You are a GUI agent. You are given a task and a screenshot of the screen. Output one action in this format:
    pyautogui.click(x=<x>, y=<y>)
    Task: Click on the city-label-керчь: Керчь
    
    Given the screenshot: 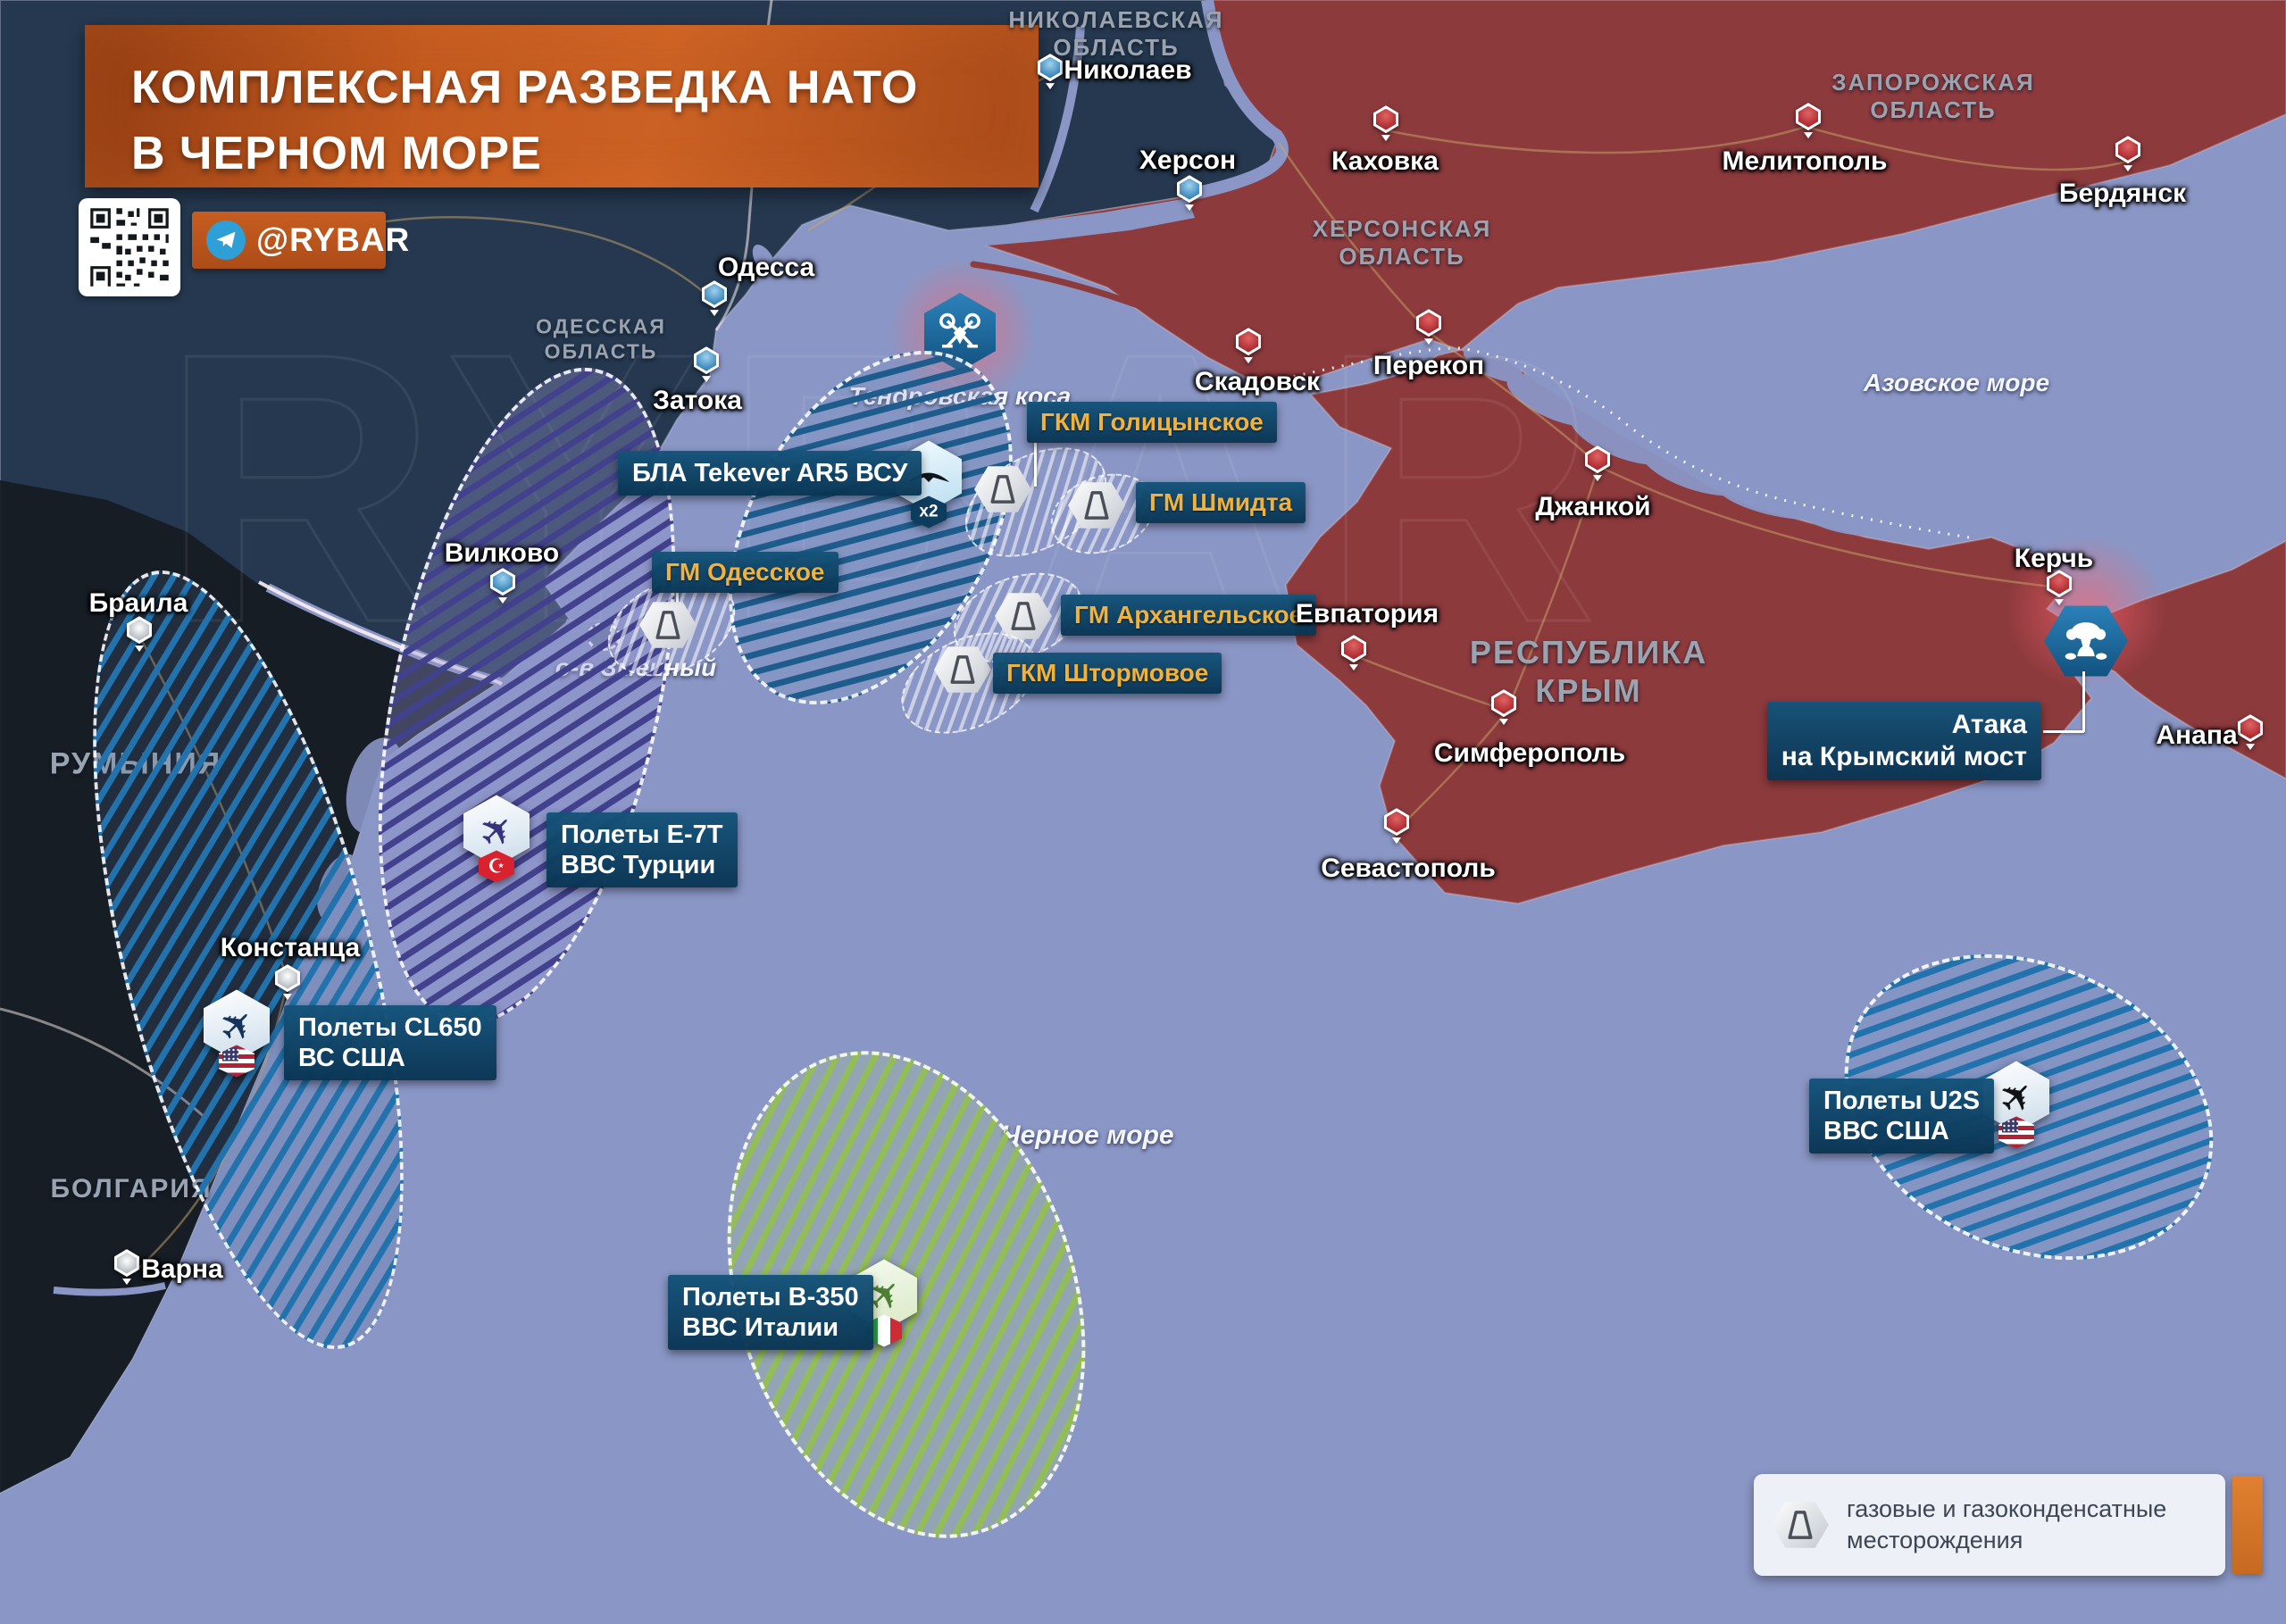 What is the action you would take?
    pyautogui.click(x=2054, y=558)
    